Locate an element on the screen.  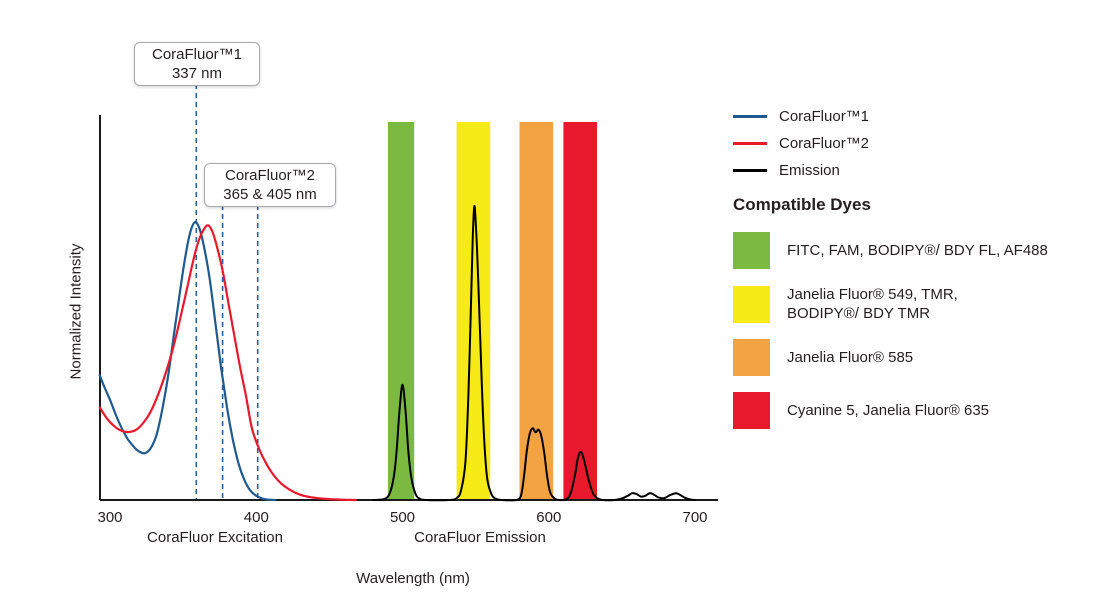
legend-series-label: CoraFluor™2 is located at coordinates (824, 143).